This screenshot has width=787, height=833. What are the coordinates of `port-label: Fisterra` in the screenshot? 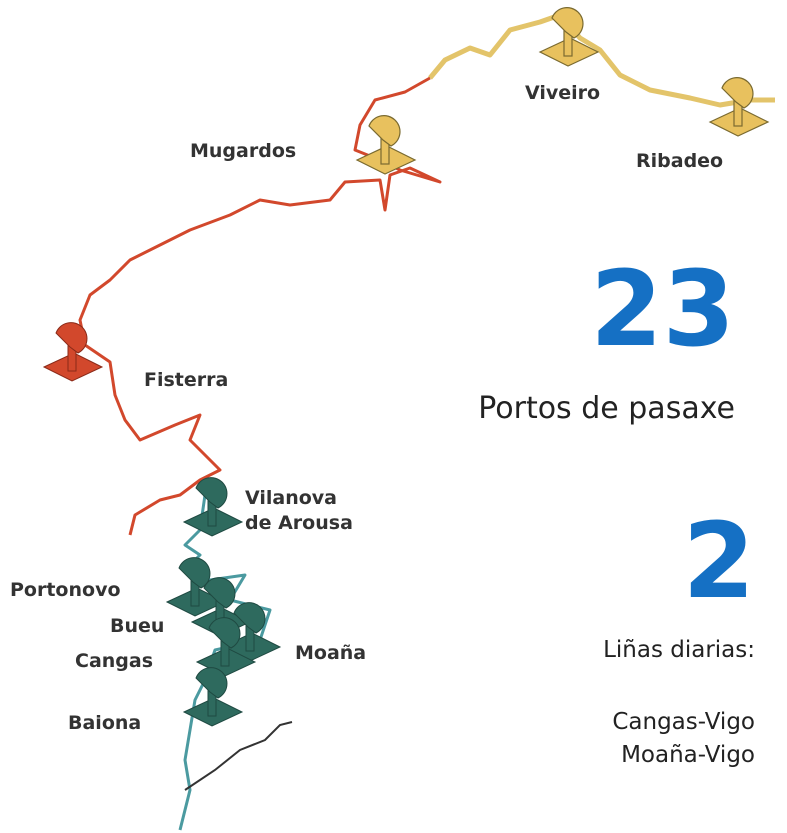 It's located at (186, 380).